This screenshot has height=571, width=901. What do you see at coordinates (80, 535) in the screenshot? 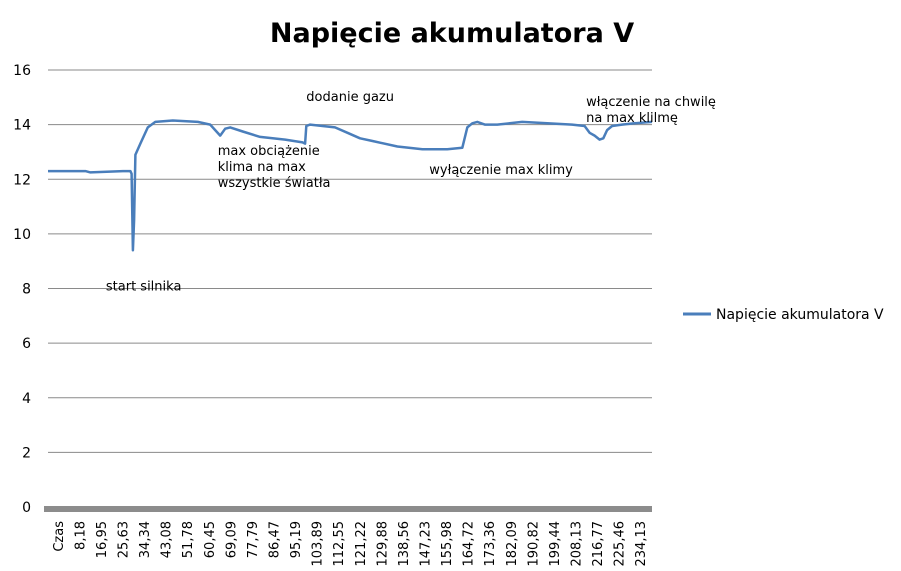
I see `x-tick-label: 8,18` at bounding box center [80, 535].